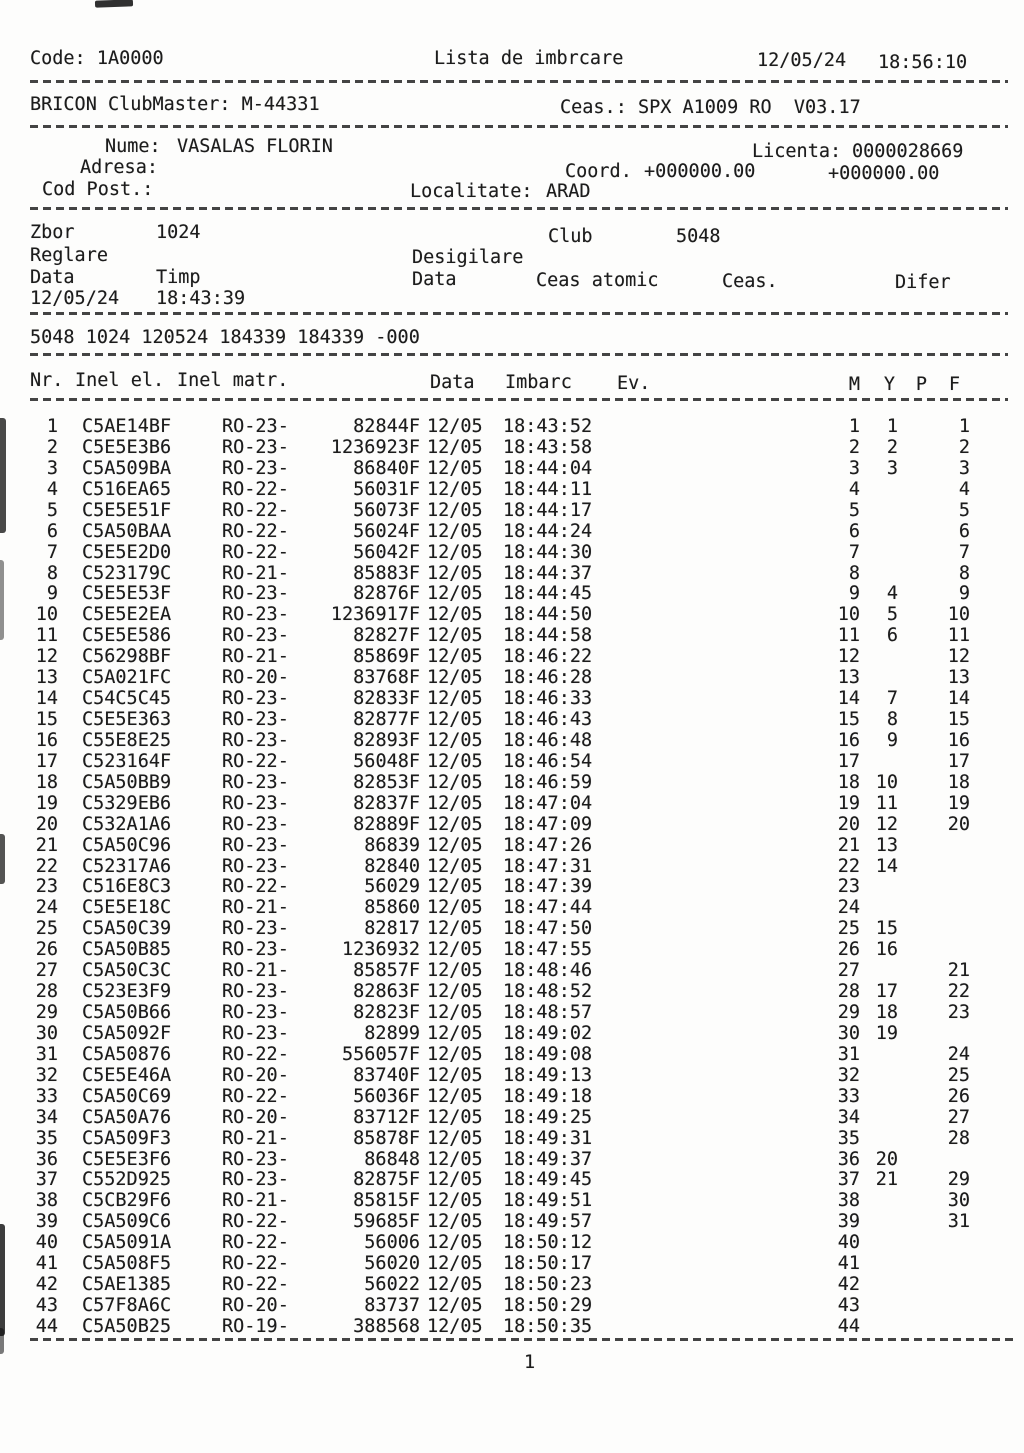 The image size is (1024, 1453). Describe the element at coordinates (46, 1033) in the screenshot. I see `row-nr: 30` at that location.